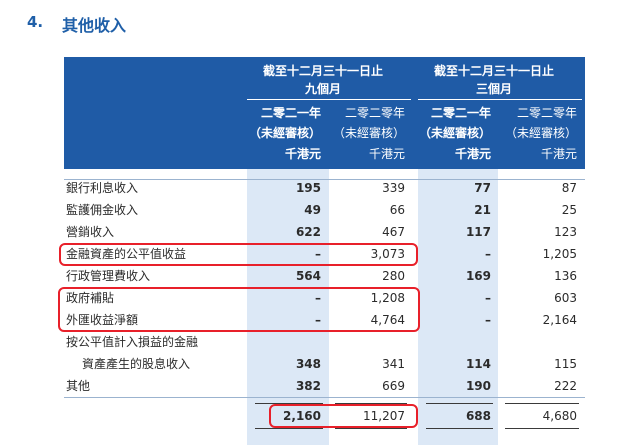 This screenshot has height=445, width=632. I want to click on col2-unit: 千港元, so click(386, 154).